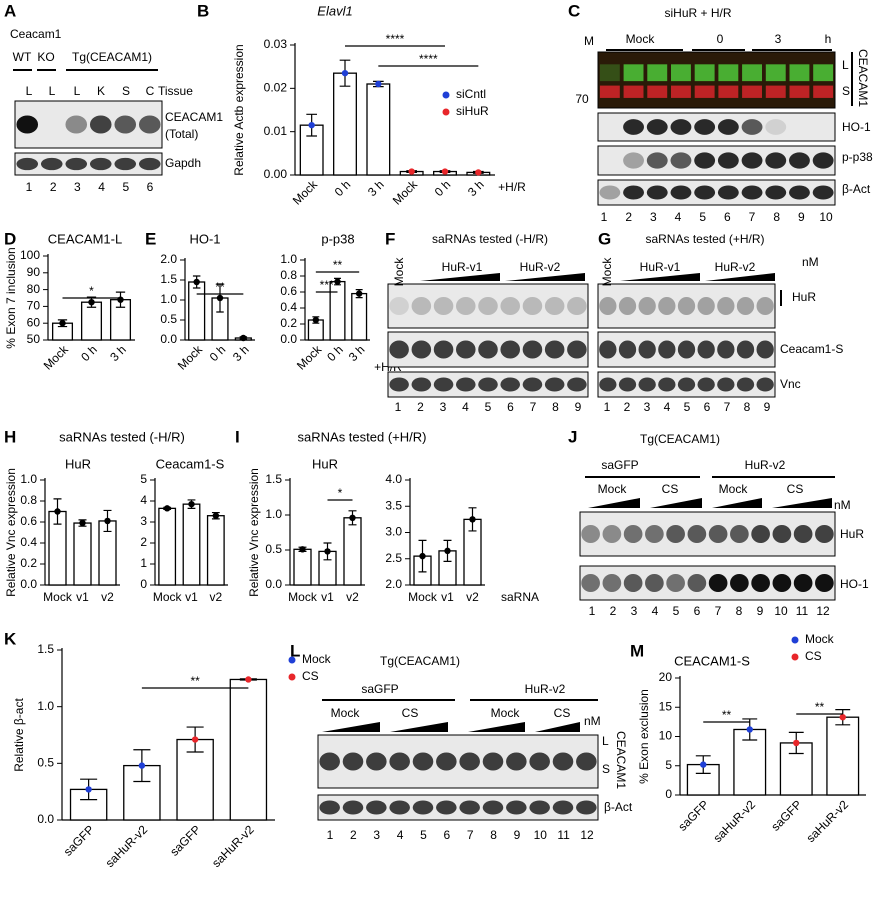 The width and height of the screenshot is (876, 900). What do you see at coordinates (34, 306) in the screenshot?
I see `y-tick-label: 70` at bounding box center [34, 306].